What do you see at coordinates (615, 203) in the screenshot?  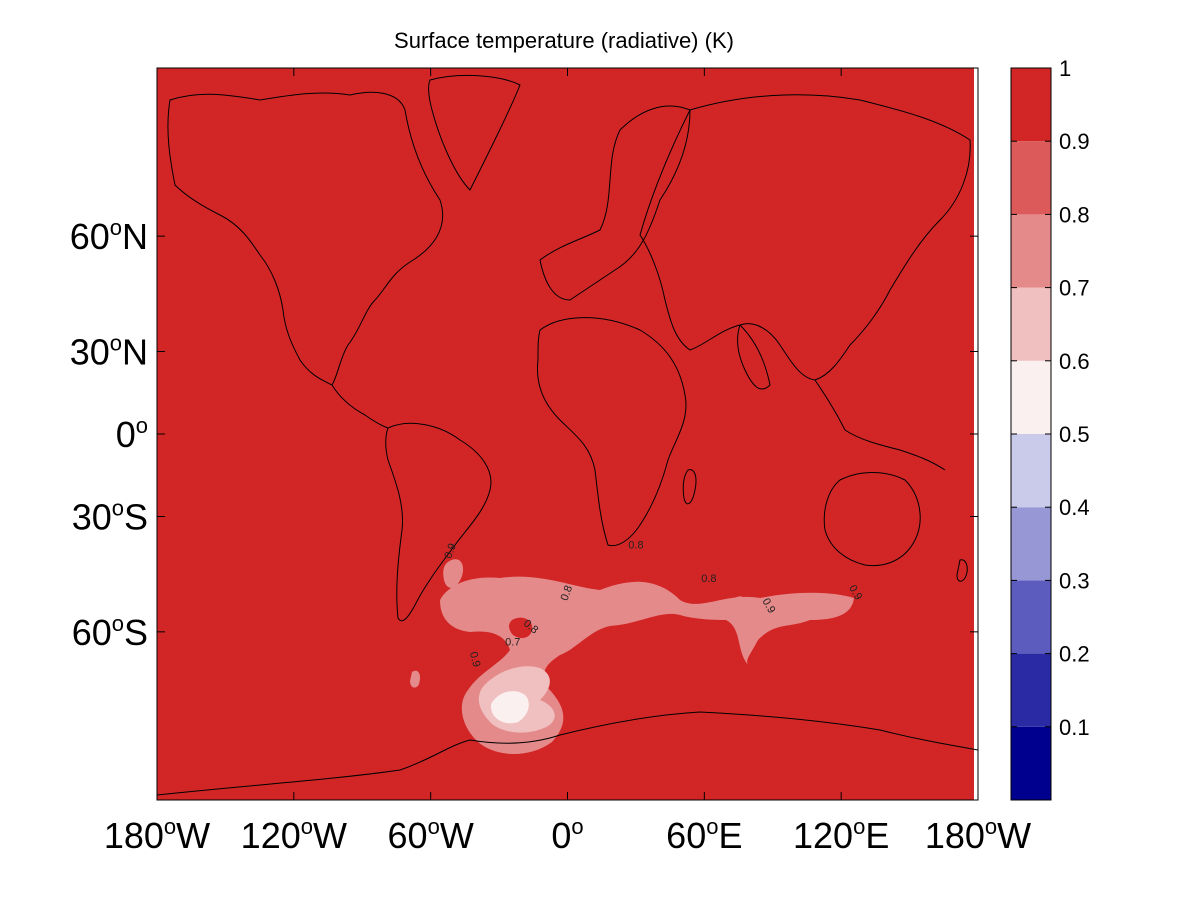 I see `coastline-europe` at bounding box center [615, 203].